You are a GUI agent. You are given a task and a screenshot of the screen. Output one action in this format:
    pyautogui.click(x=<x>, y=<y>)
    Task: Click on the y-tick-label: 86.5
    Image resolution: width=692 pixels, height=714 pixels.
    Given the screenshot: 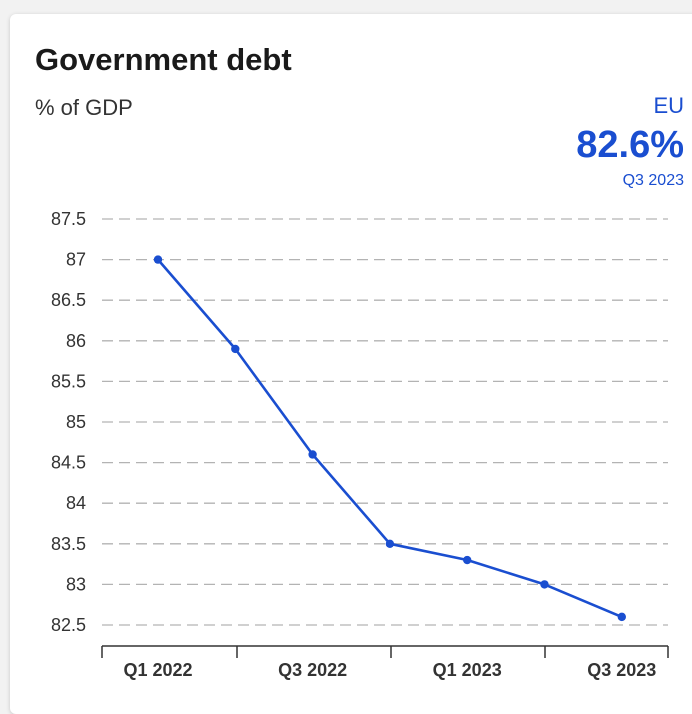 What is the action you would take?
    pyautogui.click(x=68, y=300)
    